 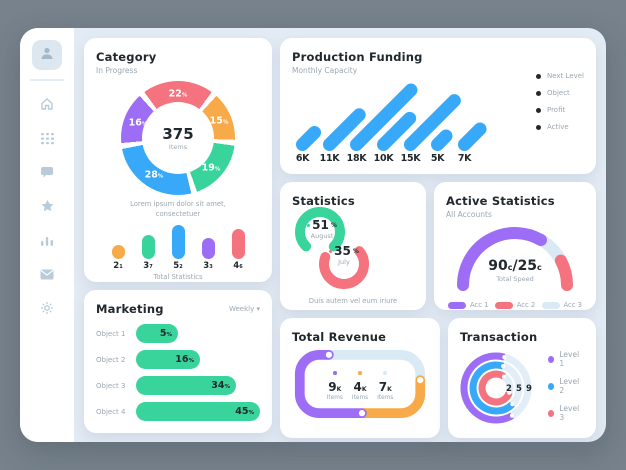 I want to click on sidebar-item-mail, so click(x=47, y=274).